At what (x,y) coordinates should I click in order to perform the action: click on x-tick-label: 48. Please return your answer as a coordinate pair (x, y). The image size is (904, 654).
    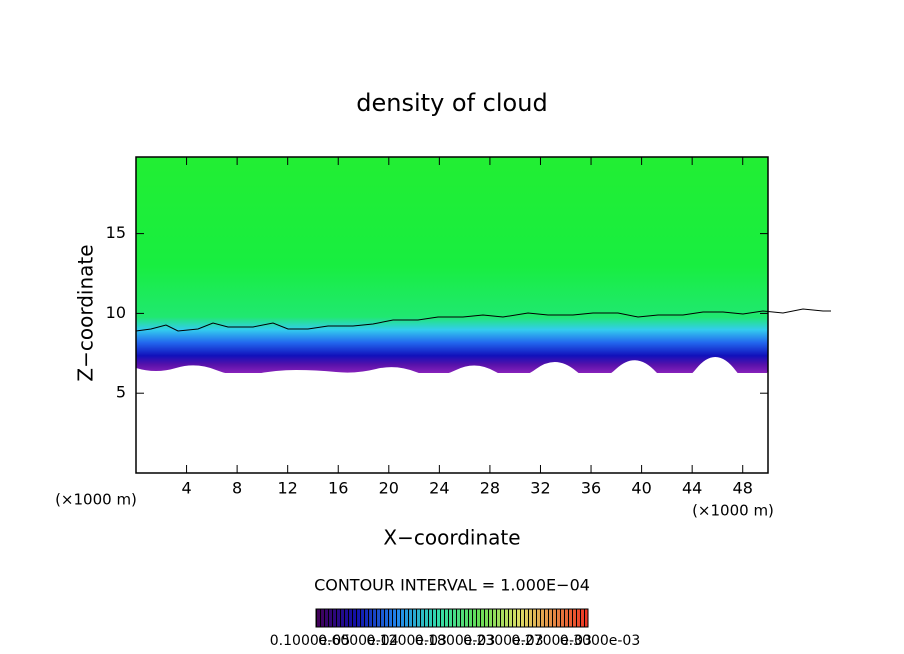
    Looking at the image, I should click on (743, 488).